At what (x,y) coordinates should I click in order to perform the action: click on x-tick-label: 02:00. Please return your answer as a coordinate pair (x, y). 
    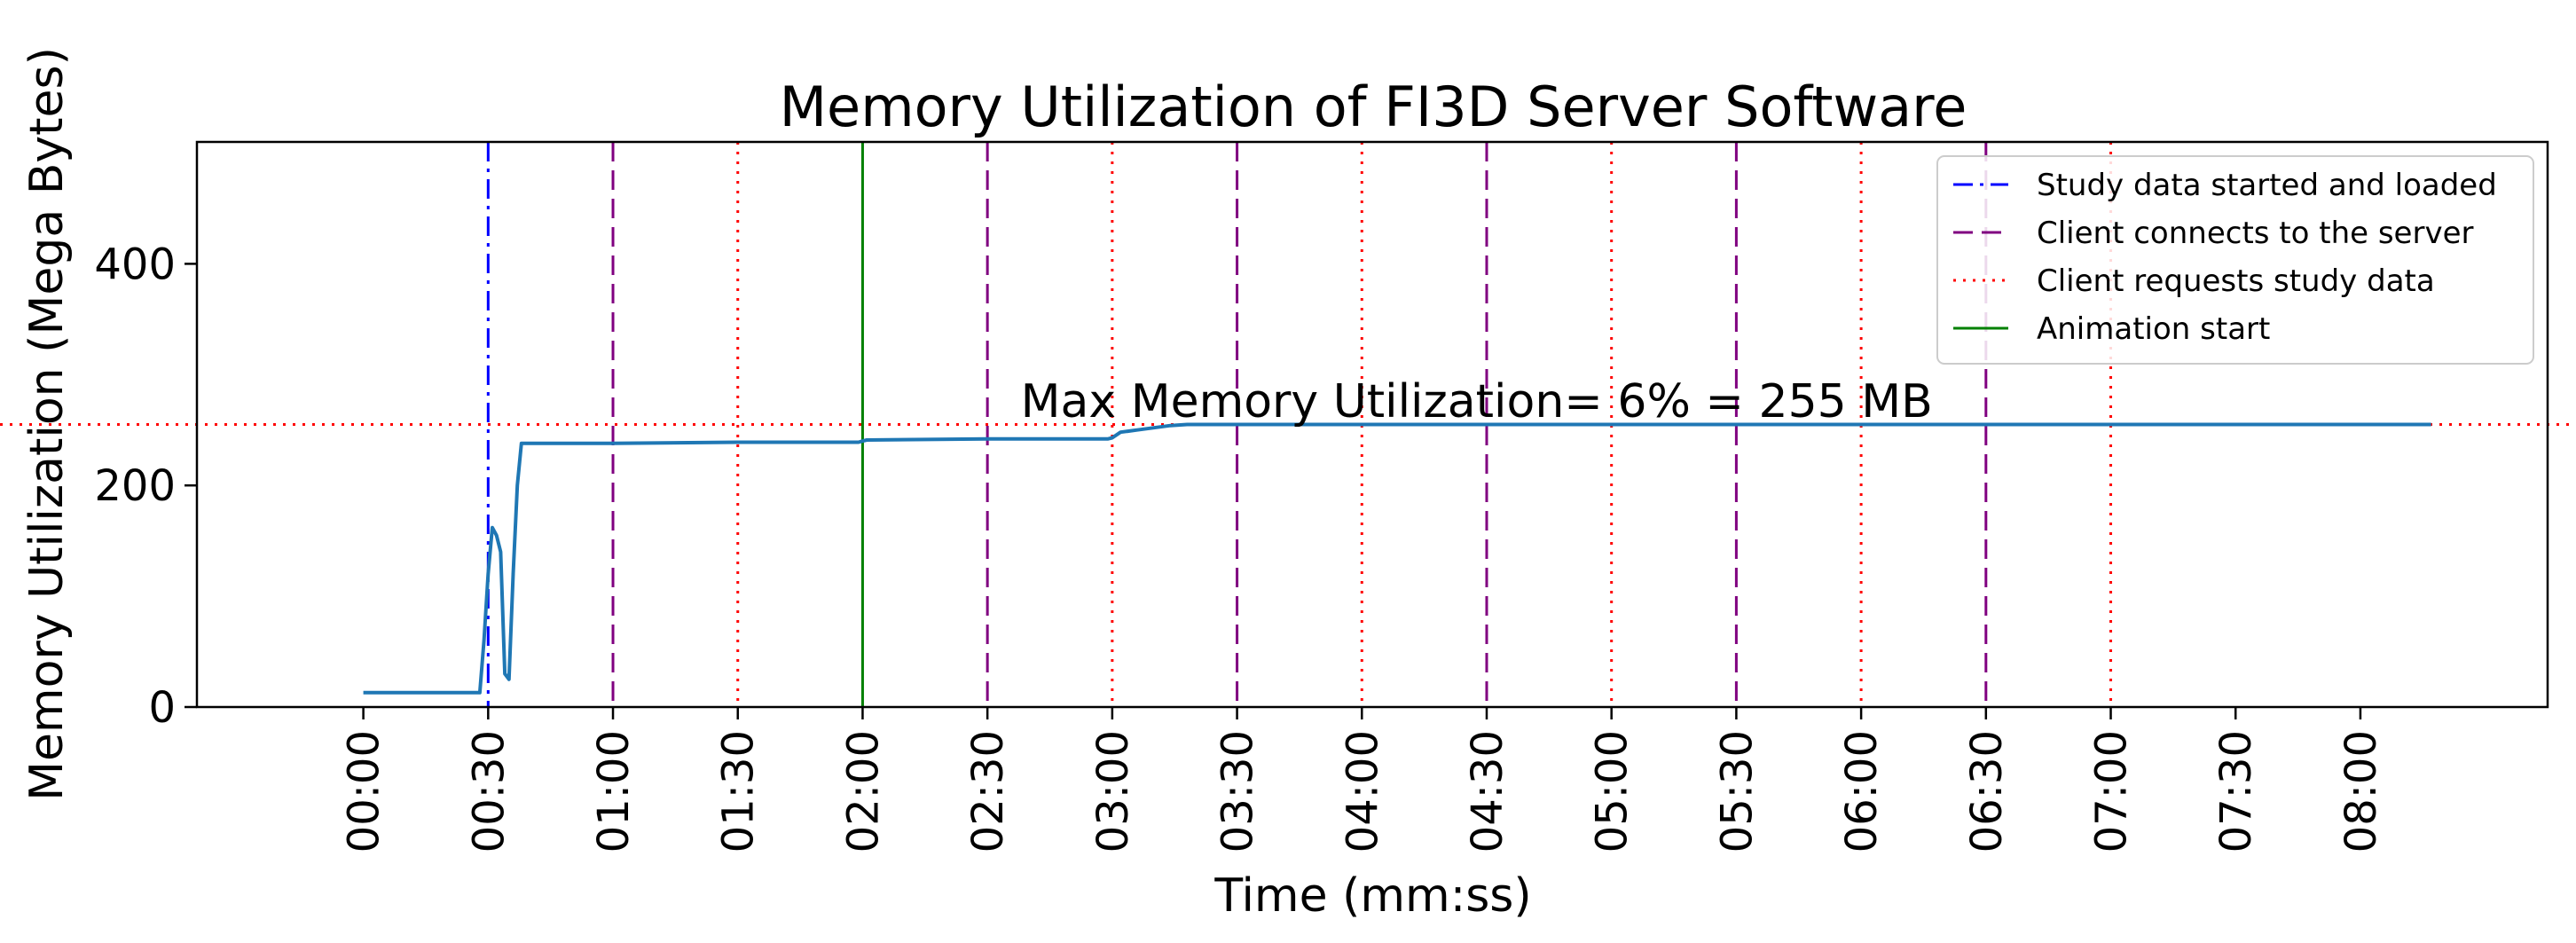
    Looking at the image, I should click on (863, 791).